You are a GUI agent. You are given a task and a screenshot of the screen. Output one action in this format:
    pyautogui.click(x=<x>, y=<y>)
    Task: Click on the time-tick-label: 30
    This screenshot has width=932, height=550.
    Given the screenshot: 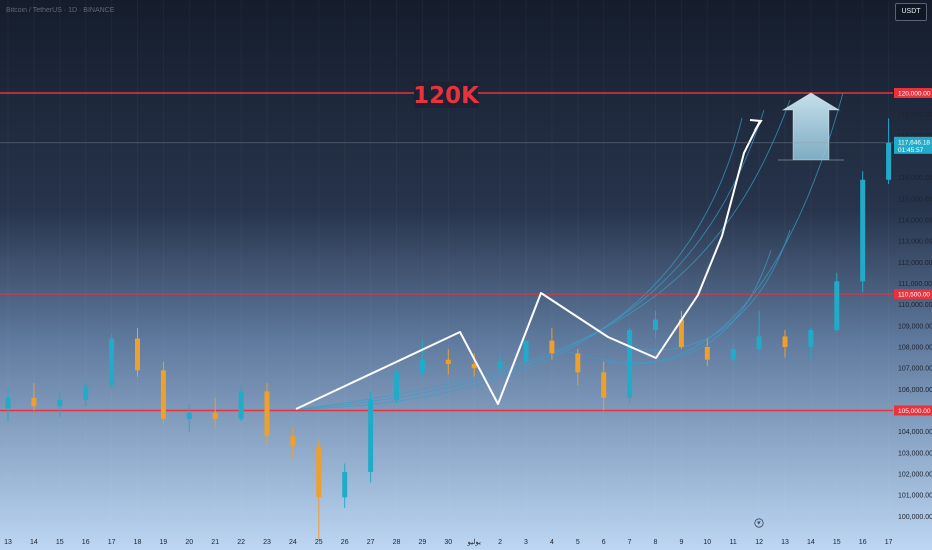 What is the action you would take?
    pyautogui.click(x=448, y=542)
    